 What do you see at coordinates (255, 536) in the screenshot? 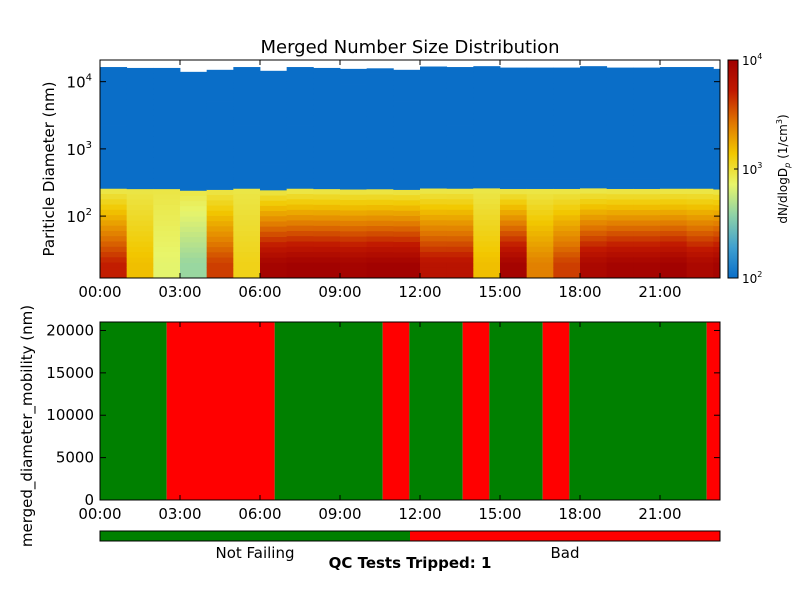
I see `legend-swatch-not-failing` at bounding box center [255, 536].